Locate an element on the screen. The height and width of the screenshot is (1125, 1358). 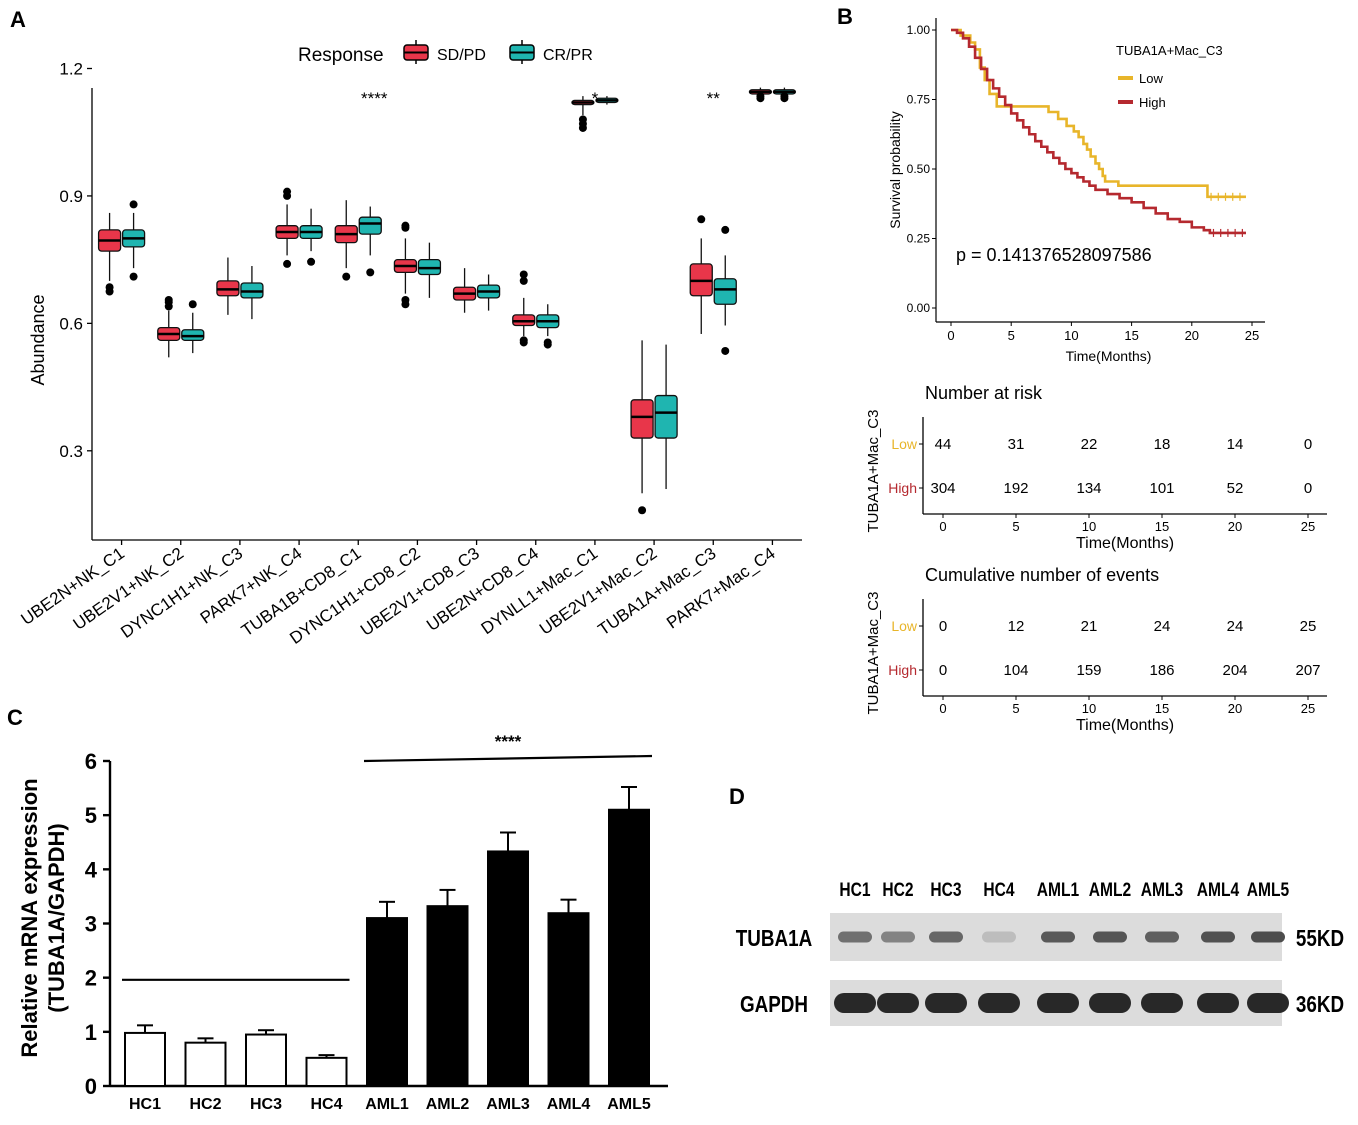
bar-hc2 is located at coordinates (205, 1062).